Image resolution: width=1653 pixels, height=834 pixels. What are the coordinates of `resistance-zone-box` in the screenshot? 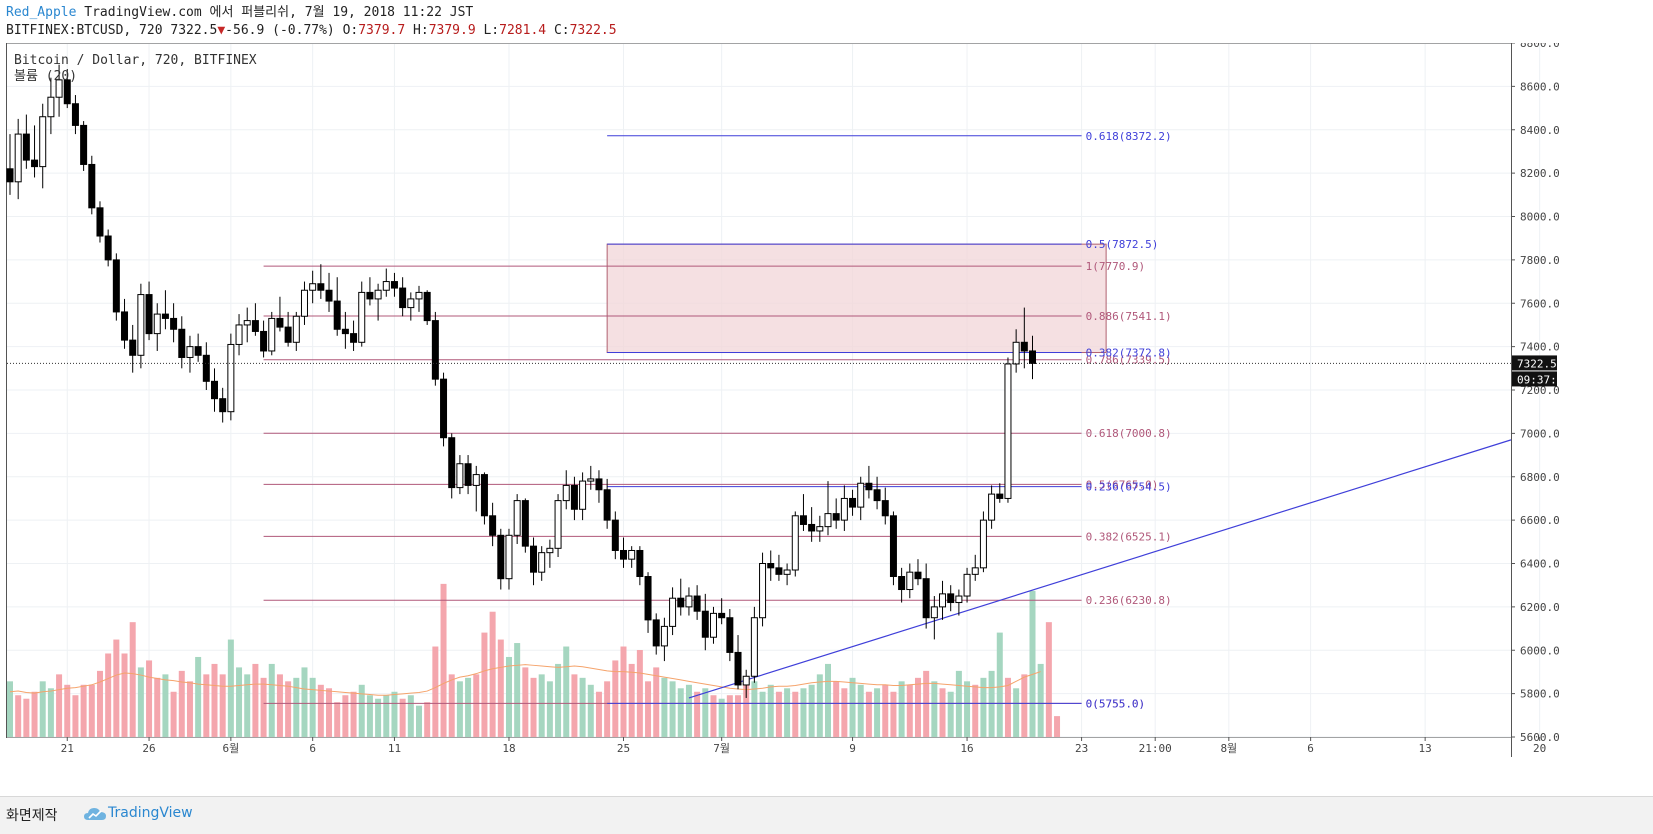 It's located at (856, 298).